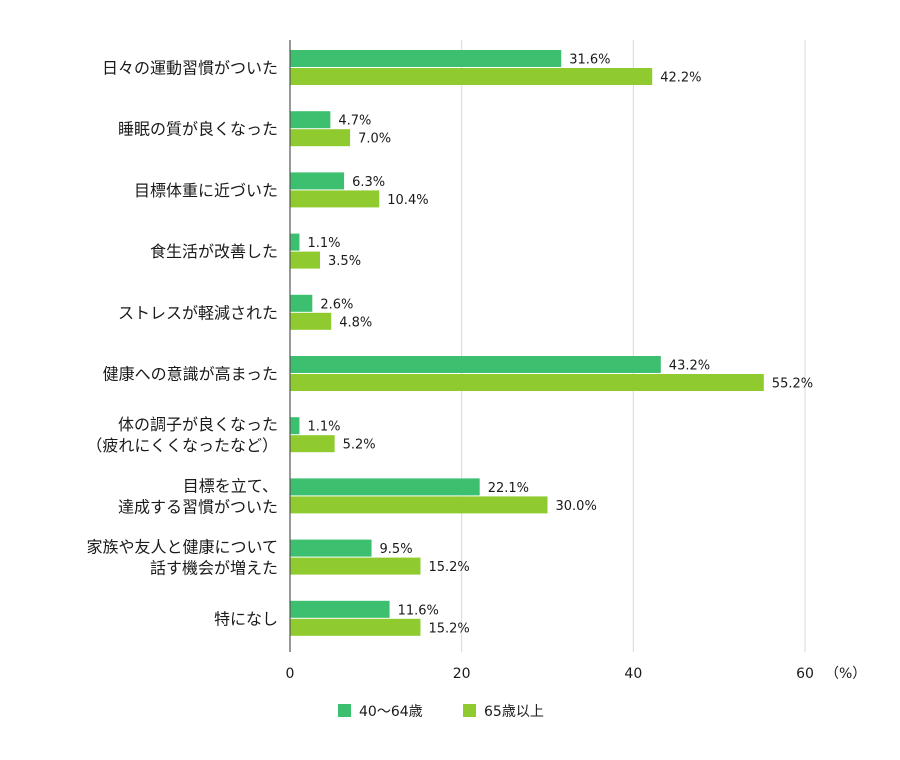 Image resolution: width=900 pixels, height=760 pixels. Describe the element at coordinates (576, 506) in the screenshot. I see `value-label-1-7: 30.0%` at that location.